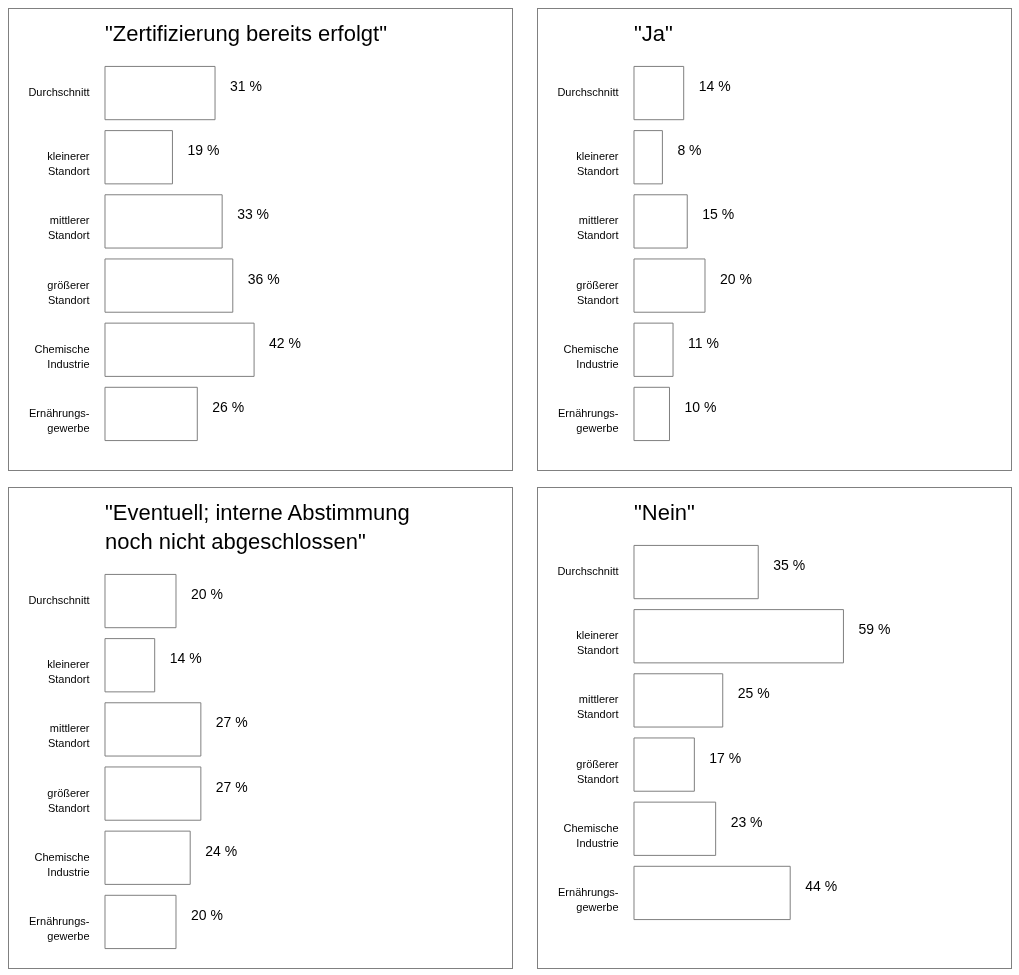 The image size is (1019, 975). What do you see at coordinates (664, 513) in the screenshot?
I see `chart-title: "Nein"` at bounding box center [664, 513].